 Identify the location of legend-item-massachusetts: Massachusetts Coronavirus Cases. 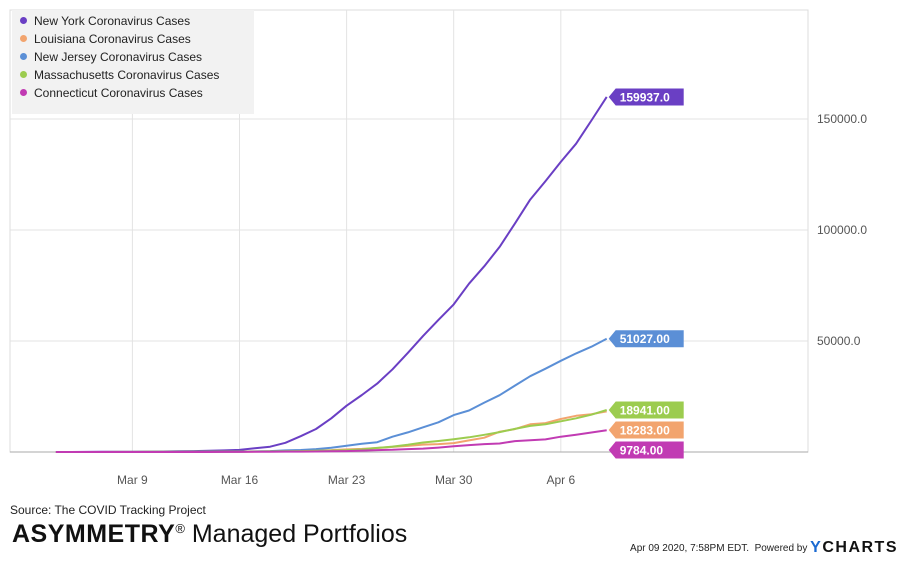
(119, 75).